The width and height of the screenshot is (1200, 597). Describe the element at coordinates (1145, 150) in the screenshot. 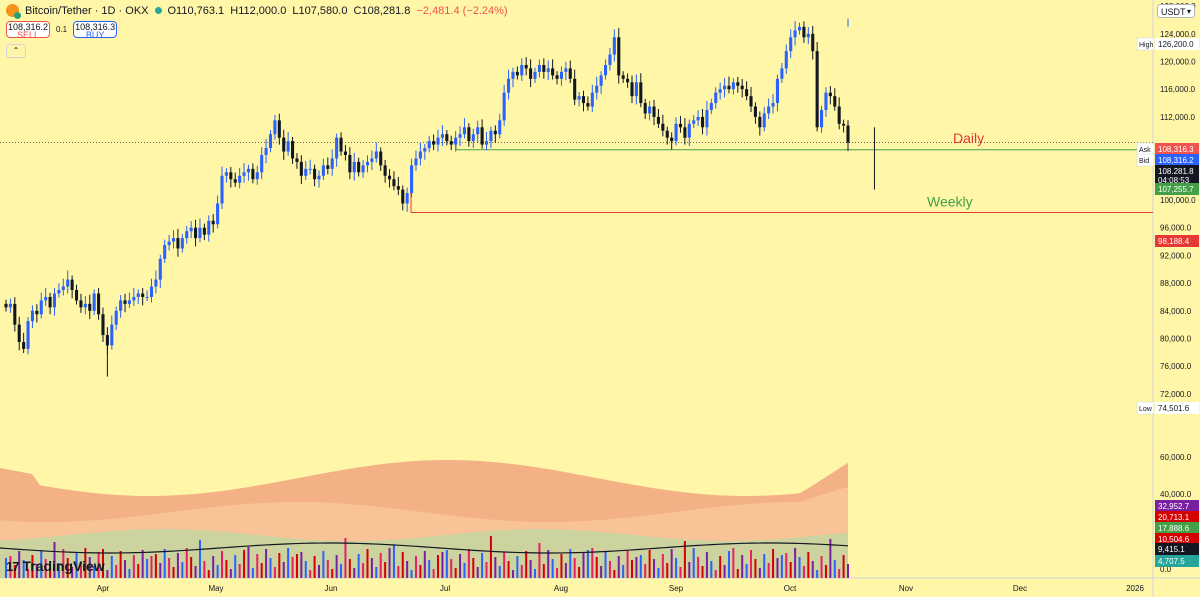

I see `ask-tag-text: Ask` at that location.